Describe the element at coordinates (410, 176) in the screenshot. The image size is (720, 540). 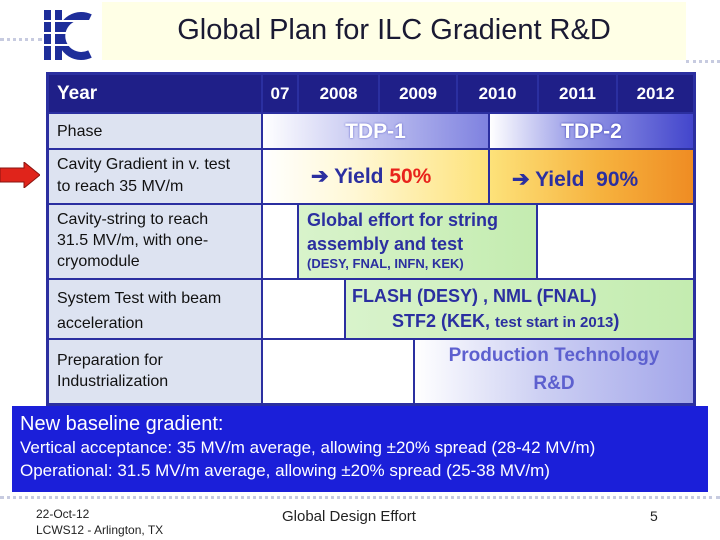
I see `yield-50-value: 50%` at that location.